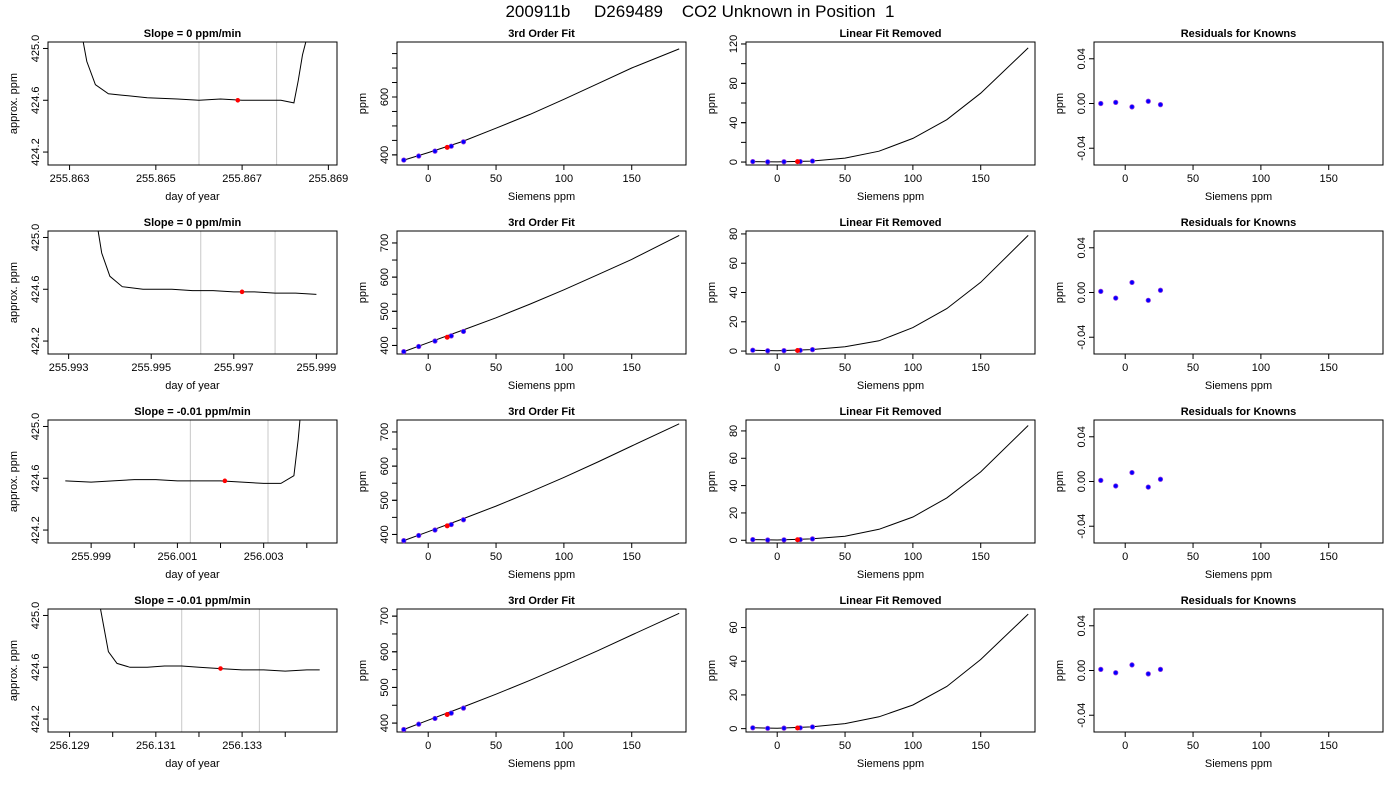 This screenshot has width=1400, height=800. What do you see at coordinates (328, 179) in the screenshot?
I see `x-tick-label: 255.869` at bounding box center [328, 179].